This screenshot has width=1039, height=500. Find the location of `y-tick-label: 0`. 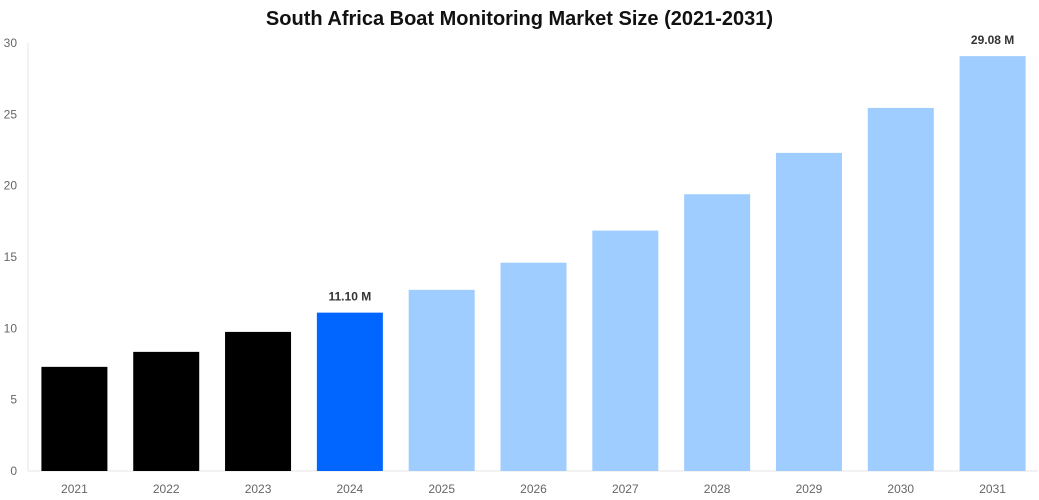

y-tick-label: 0 is located at coordinates (13, 471).